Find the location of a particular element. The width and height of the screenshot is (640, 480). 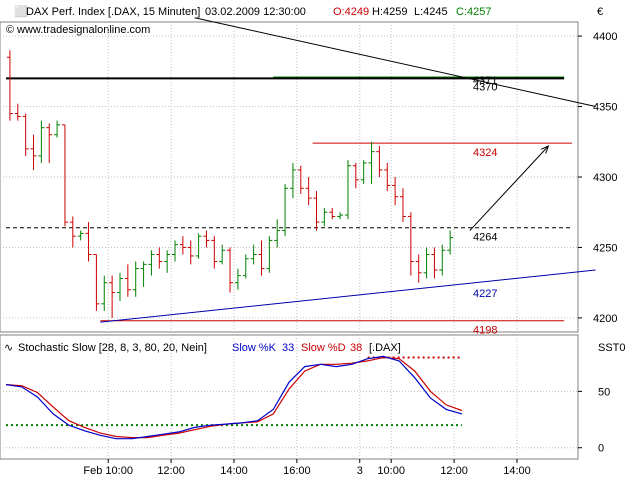

slow-k-value: 33 is located at coordinates (288, 348).